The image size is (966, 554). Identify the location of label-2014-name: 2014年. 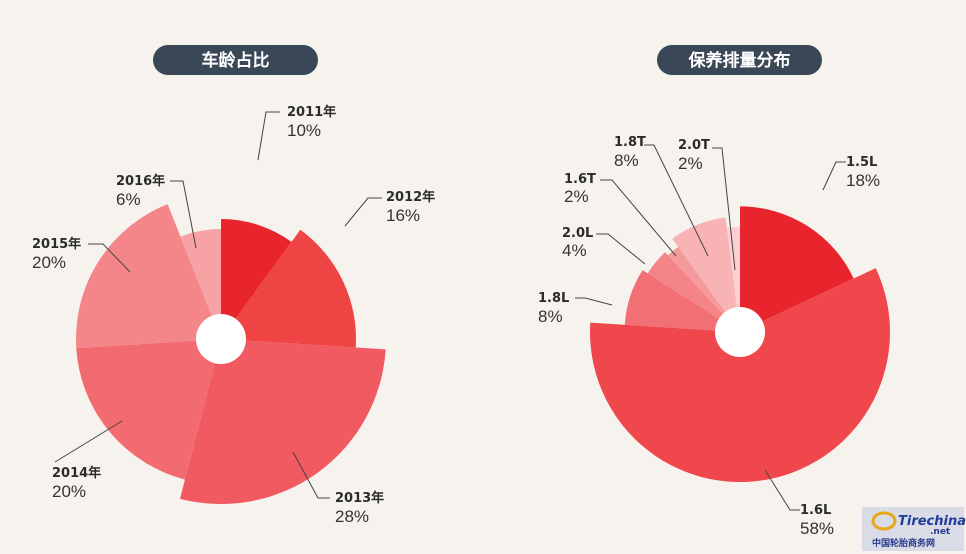
(76, 473).